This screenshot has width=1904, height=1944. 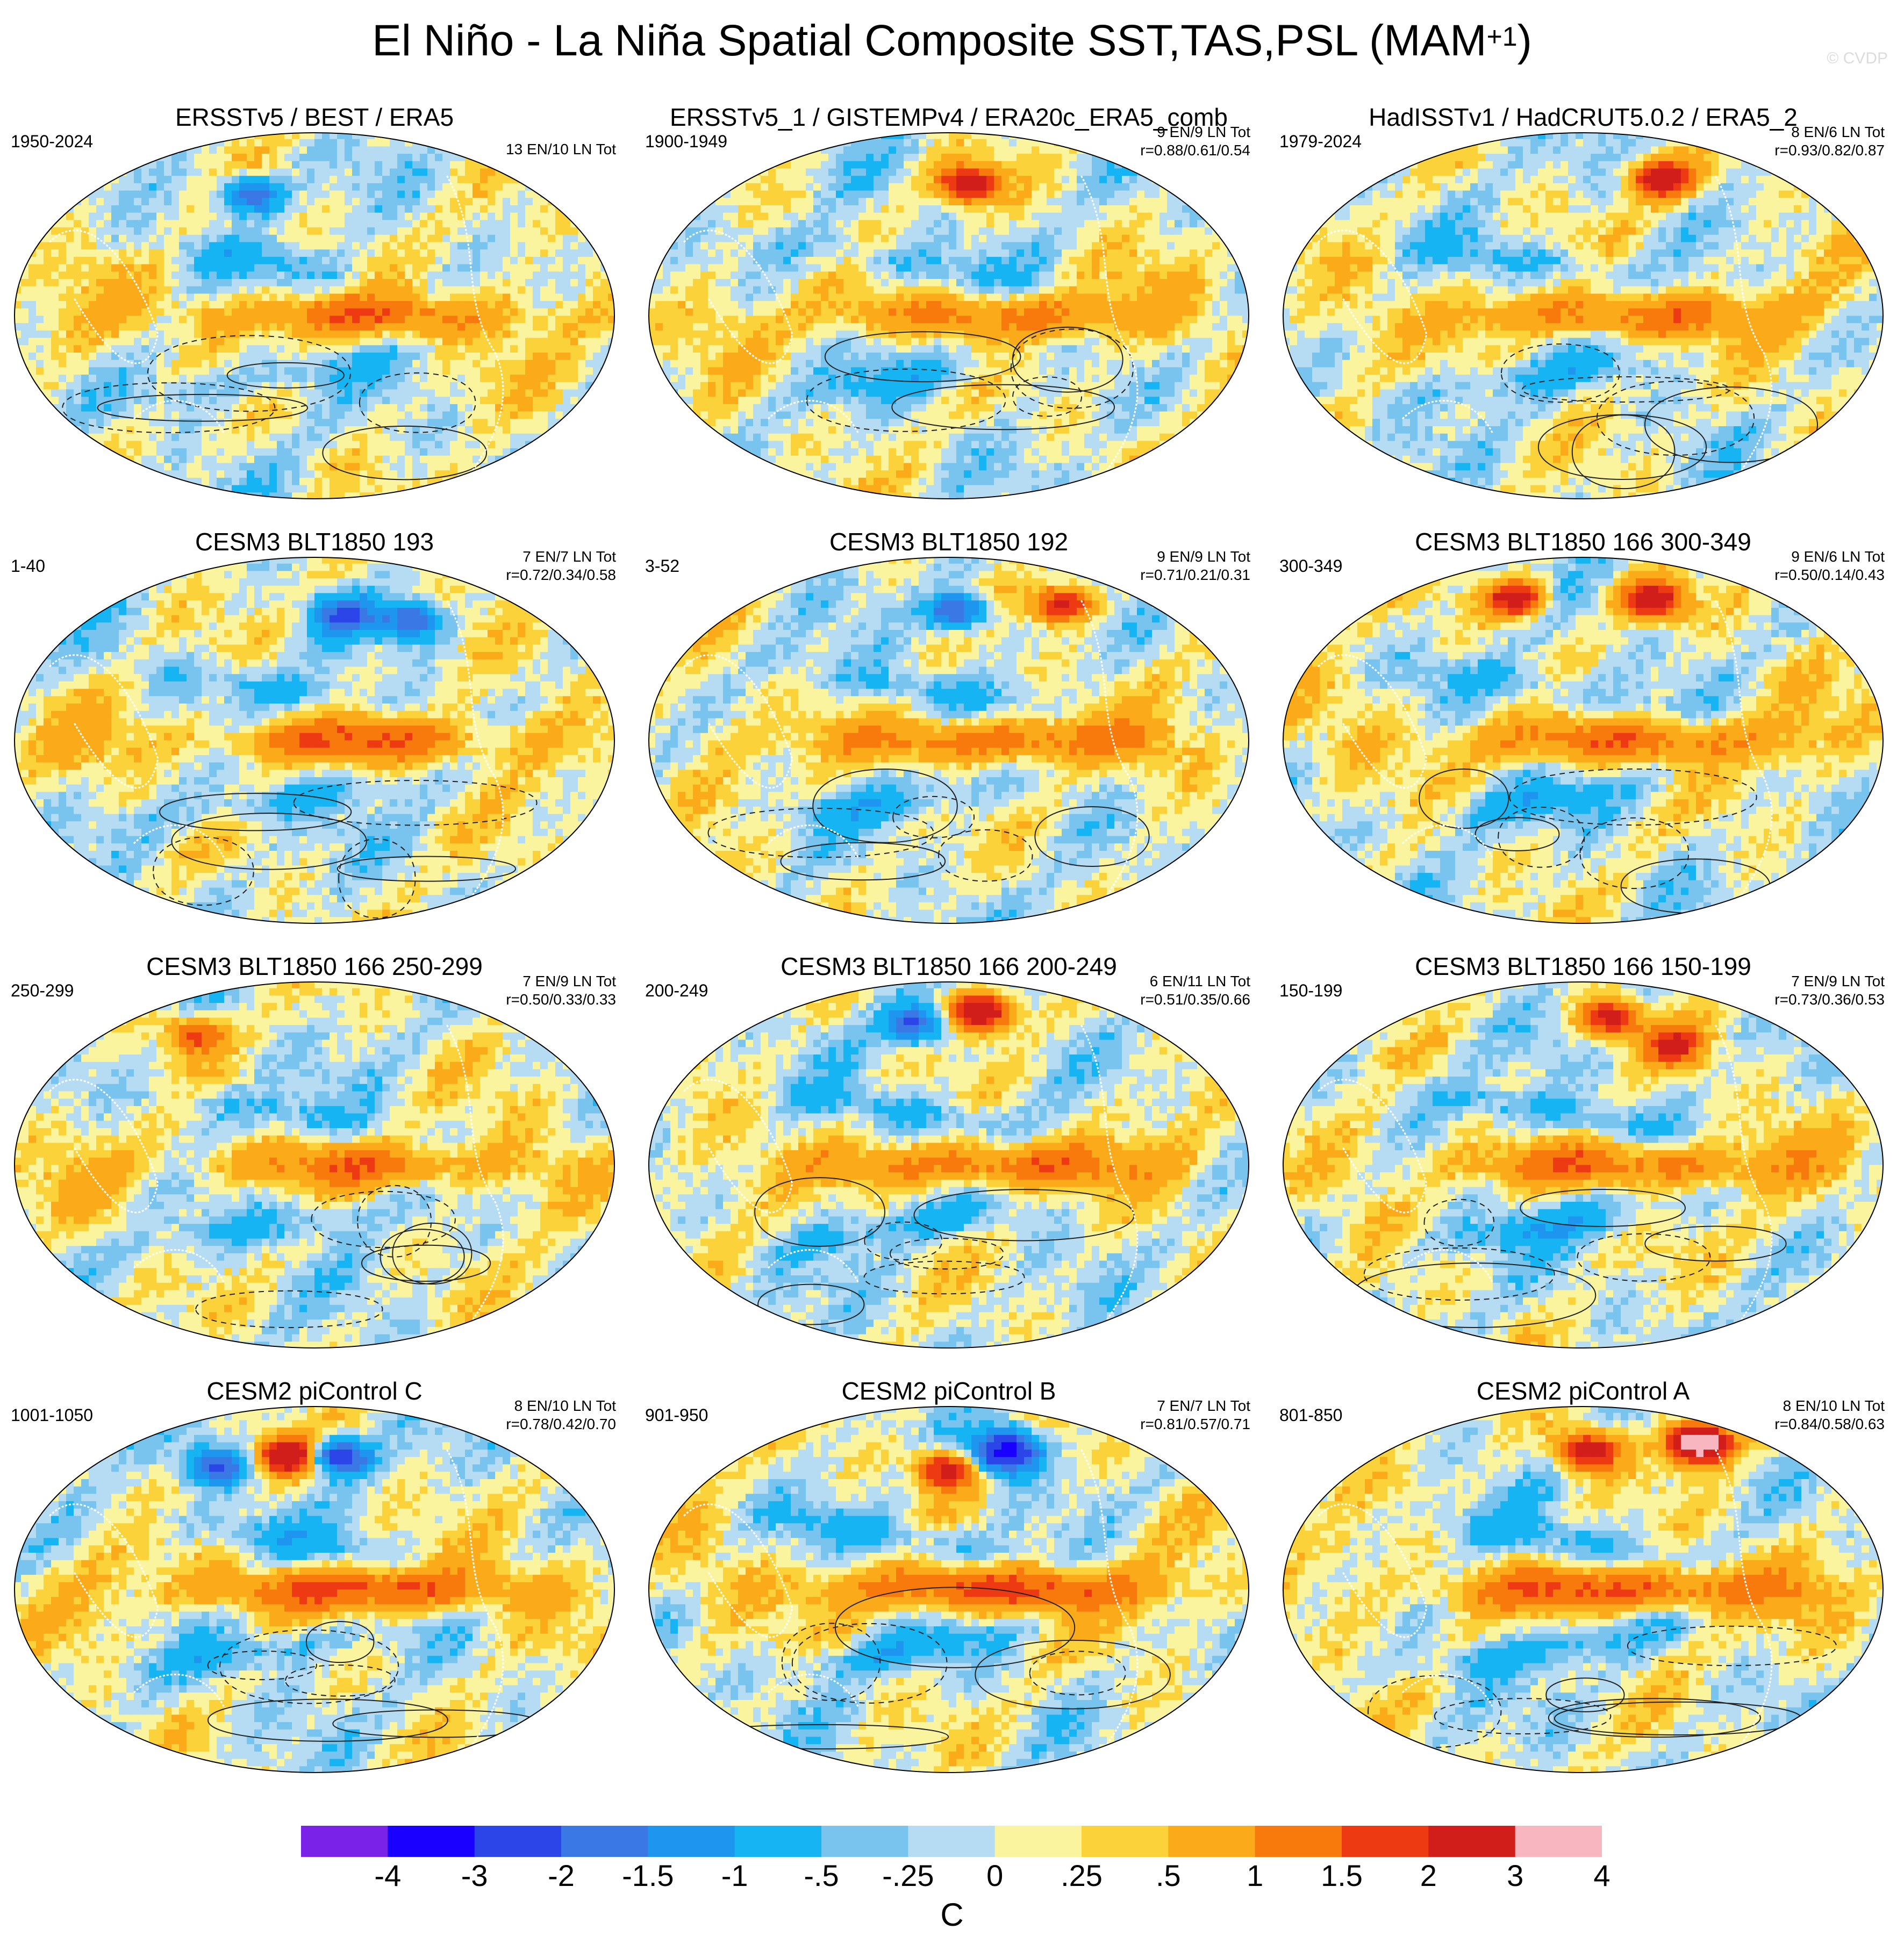 I want to click on panel-event-count: 7 EN/7 LN Tot, so click(x=569, y=557).